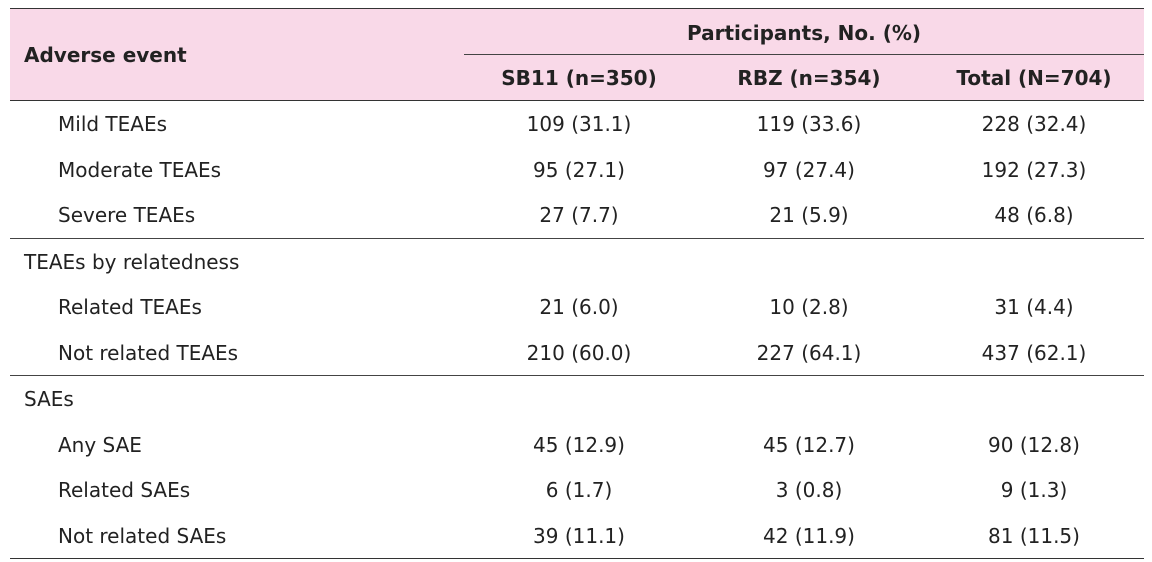  What do you see at coordinates (1034, 307) in the screenshot?
I see `cell-total: 31 (4.4)` at bounding box center [1034, 307].